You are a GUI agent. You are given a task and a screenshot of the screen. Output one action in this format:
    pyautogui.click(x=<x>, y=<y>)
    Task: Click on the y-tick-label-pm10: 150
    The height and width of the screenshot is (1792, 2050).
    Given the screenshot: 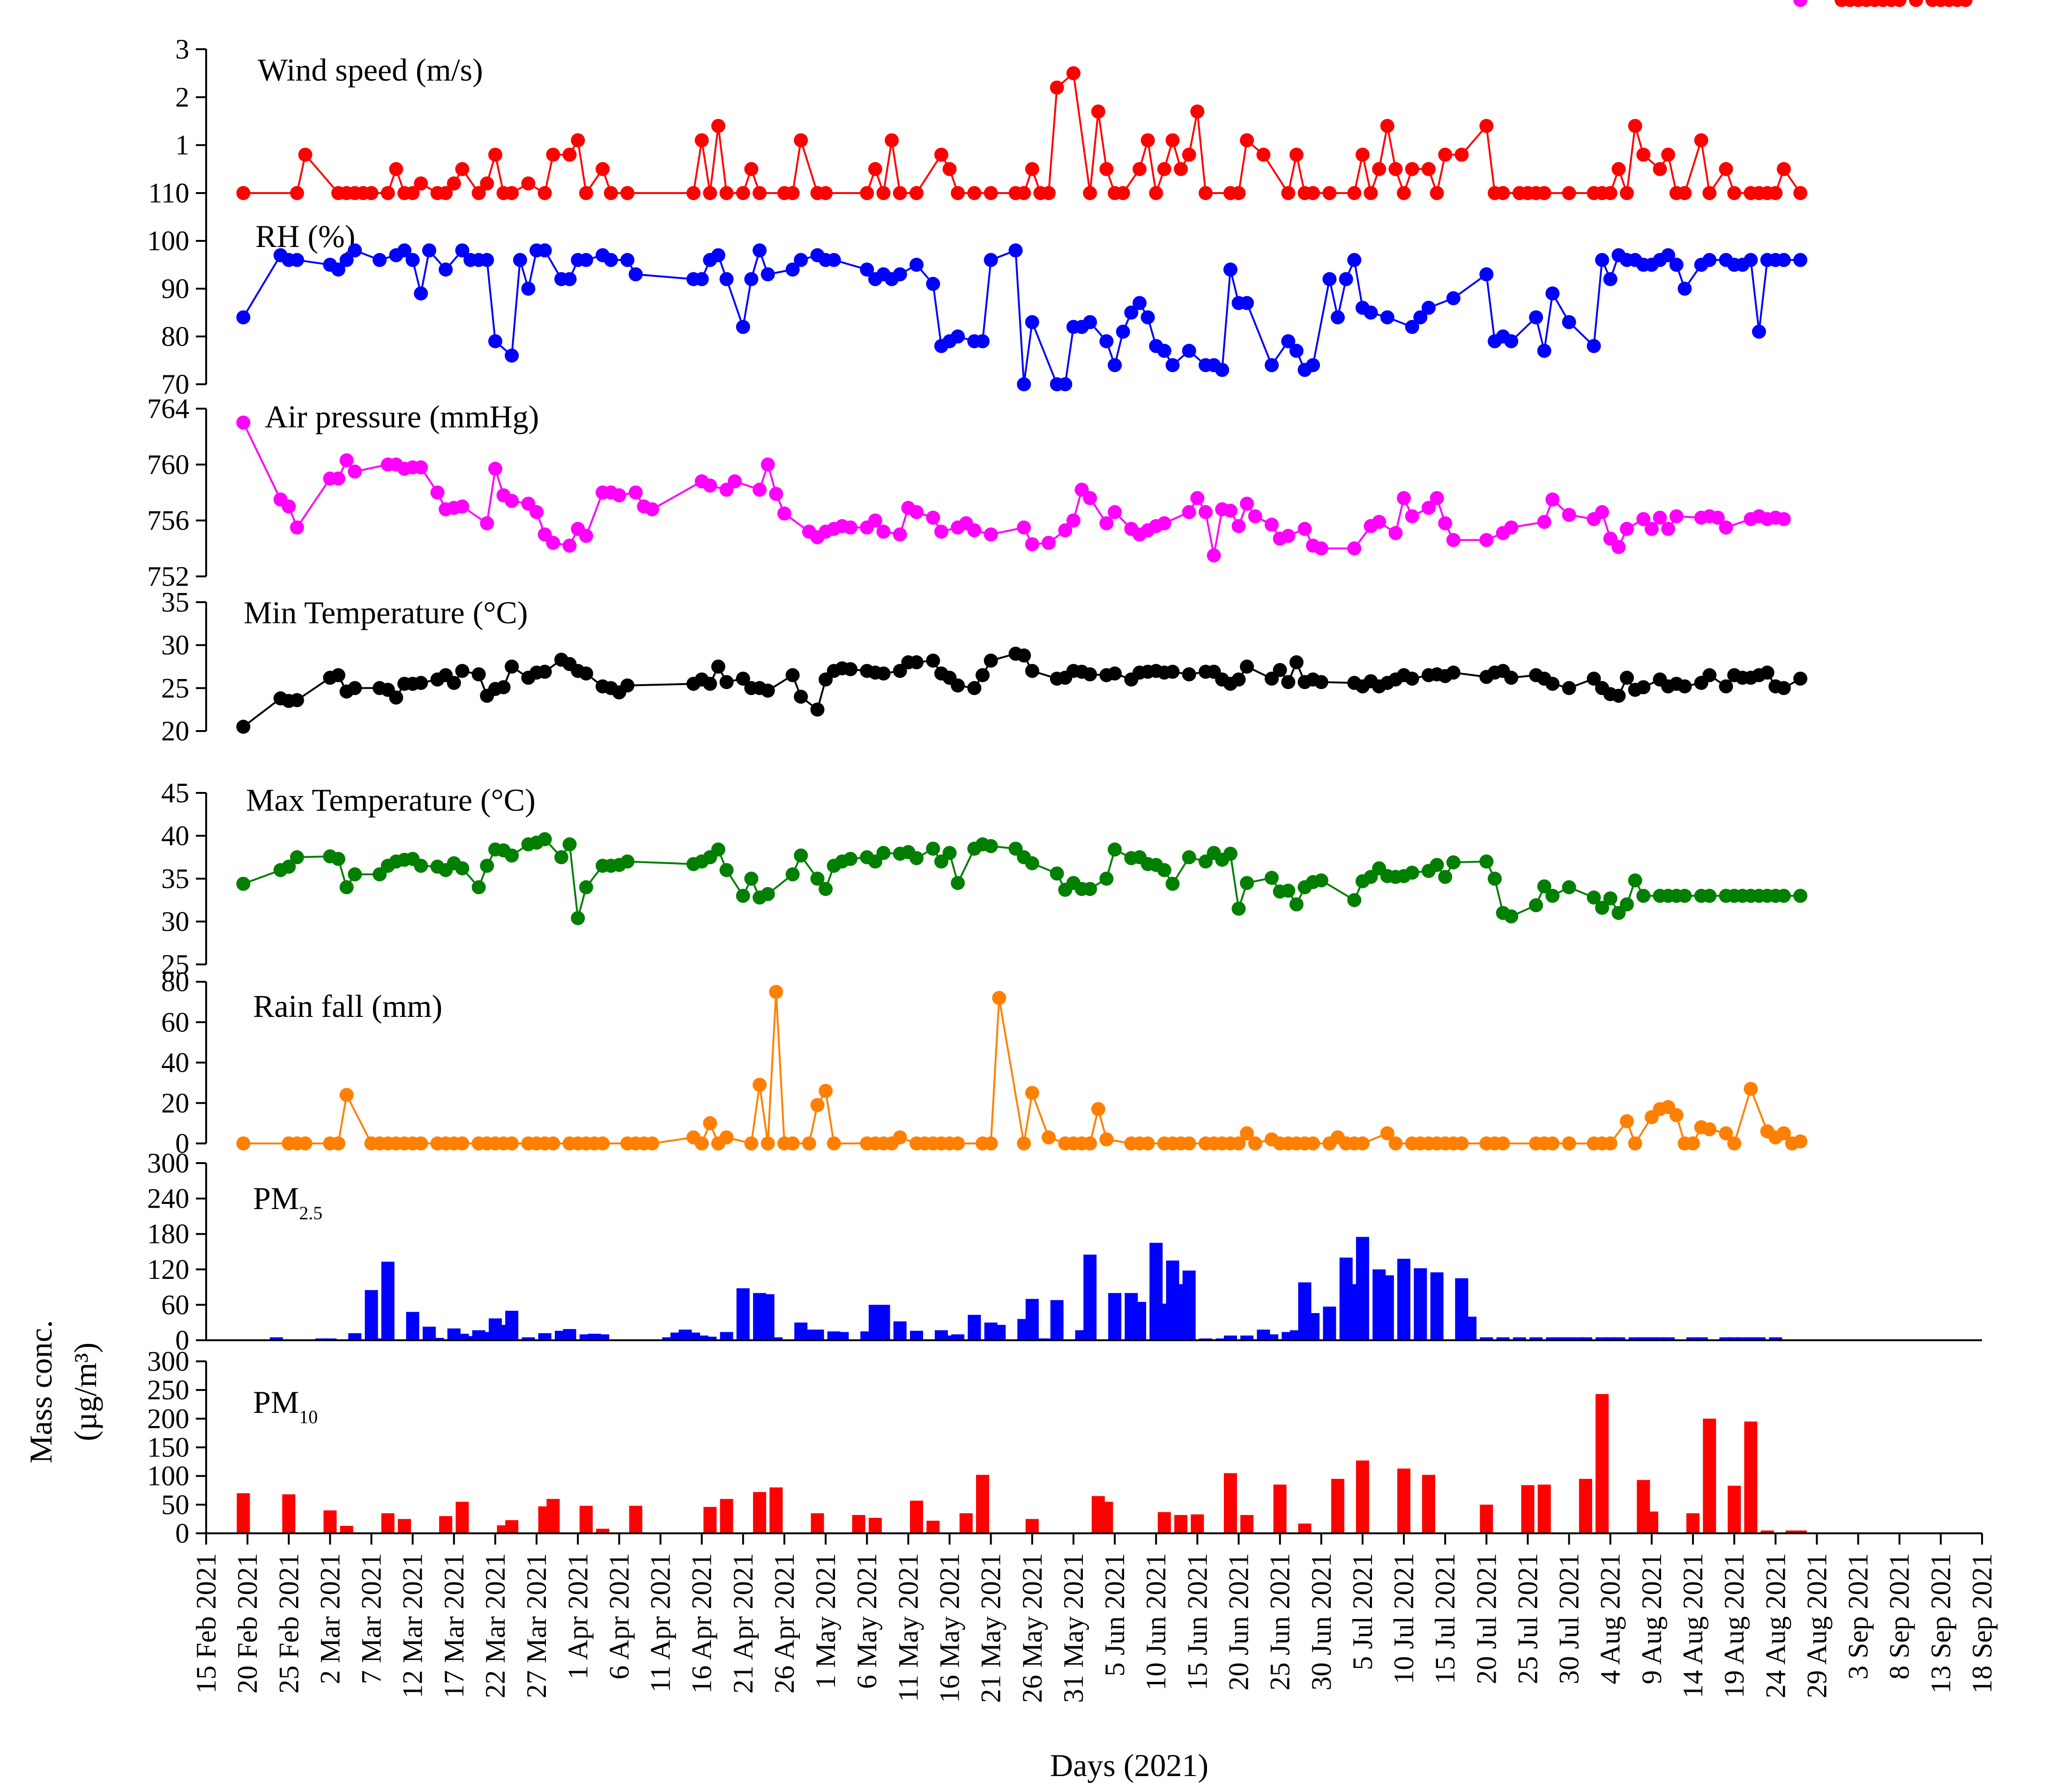 What is the action you would take?
    pyautogui.click(x=168, y=1447)
    